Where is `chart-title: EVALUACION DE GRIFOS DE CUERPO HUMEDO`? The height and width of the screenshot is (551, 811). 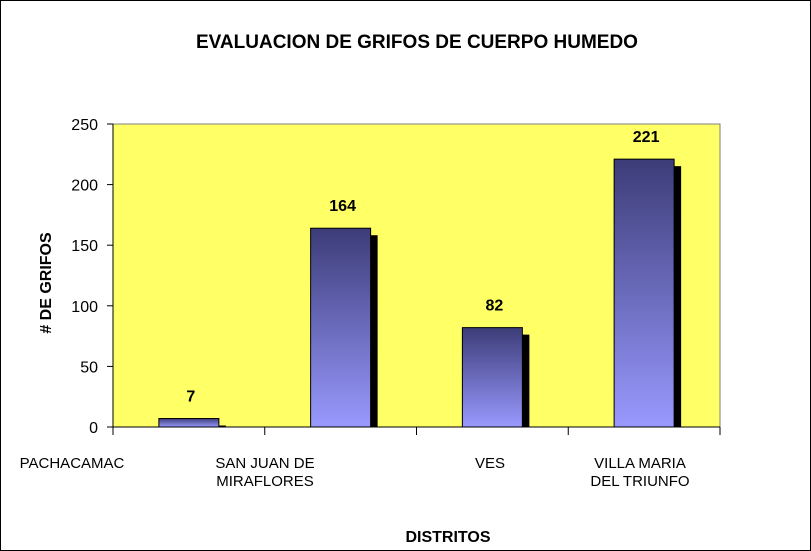
chart-title: EVALUACION DE GRIFOS DE CUERPO HUMEDO is located at coordinates (417, 42).